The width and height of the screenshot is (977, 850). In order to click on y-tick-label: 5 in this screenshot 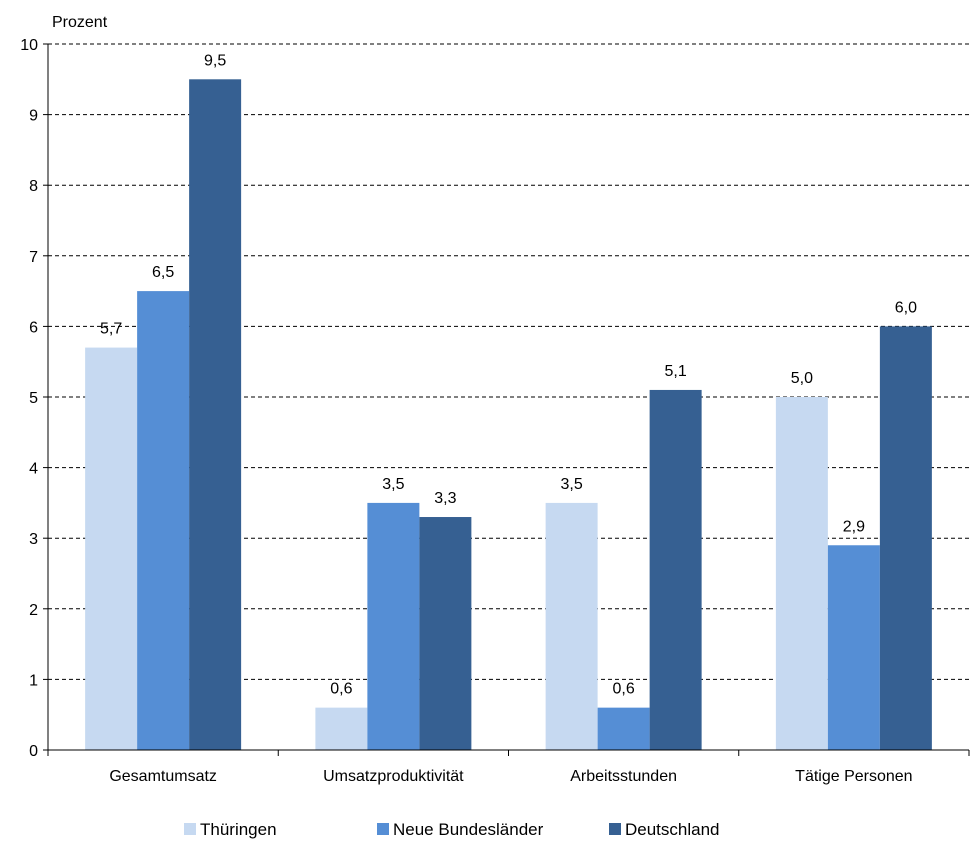, I will do `click(33, 398)`.